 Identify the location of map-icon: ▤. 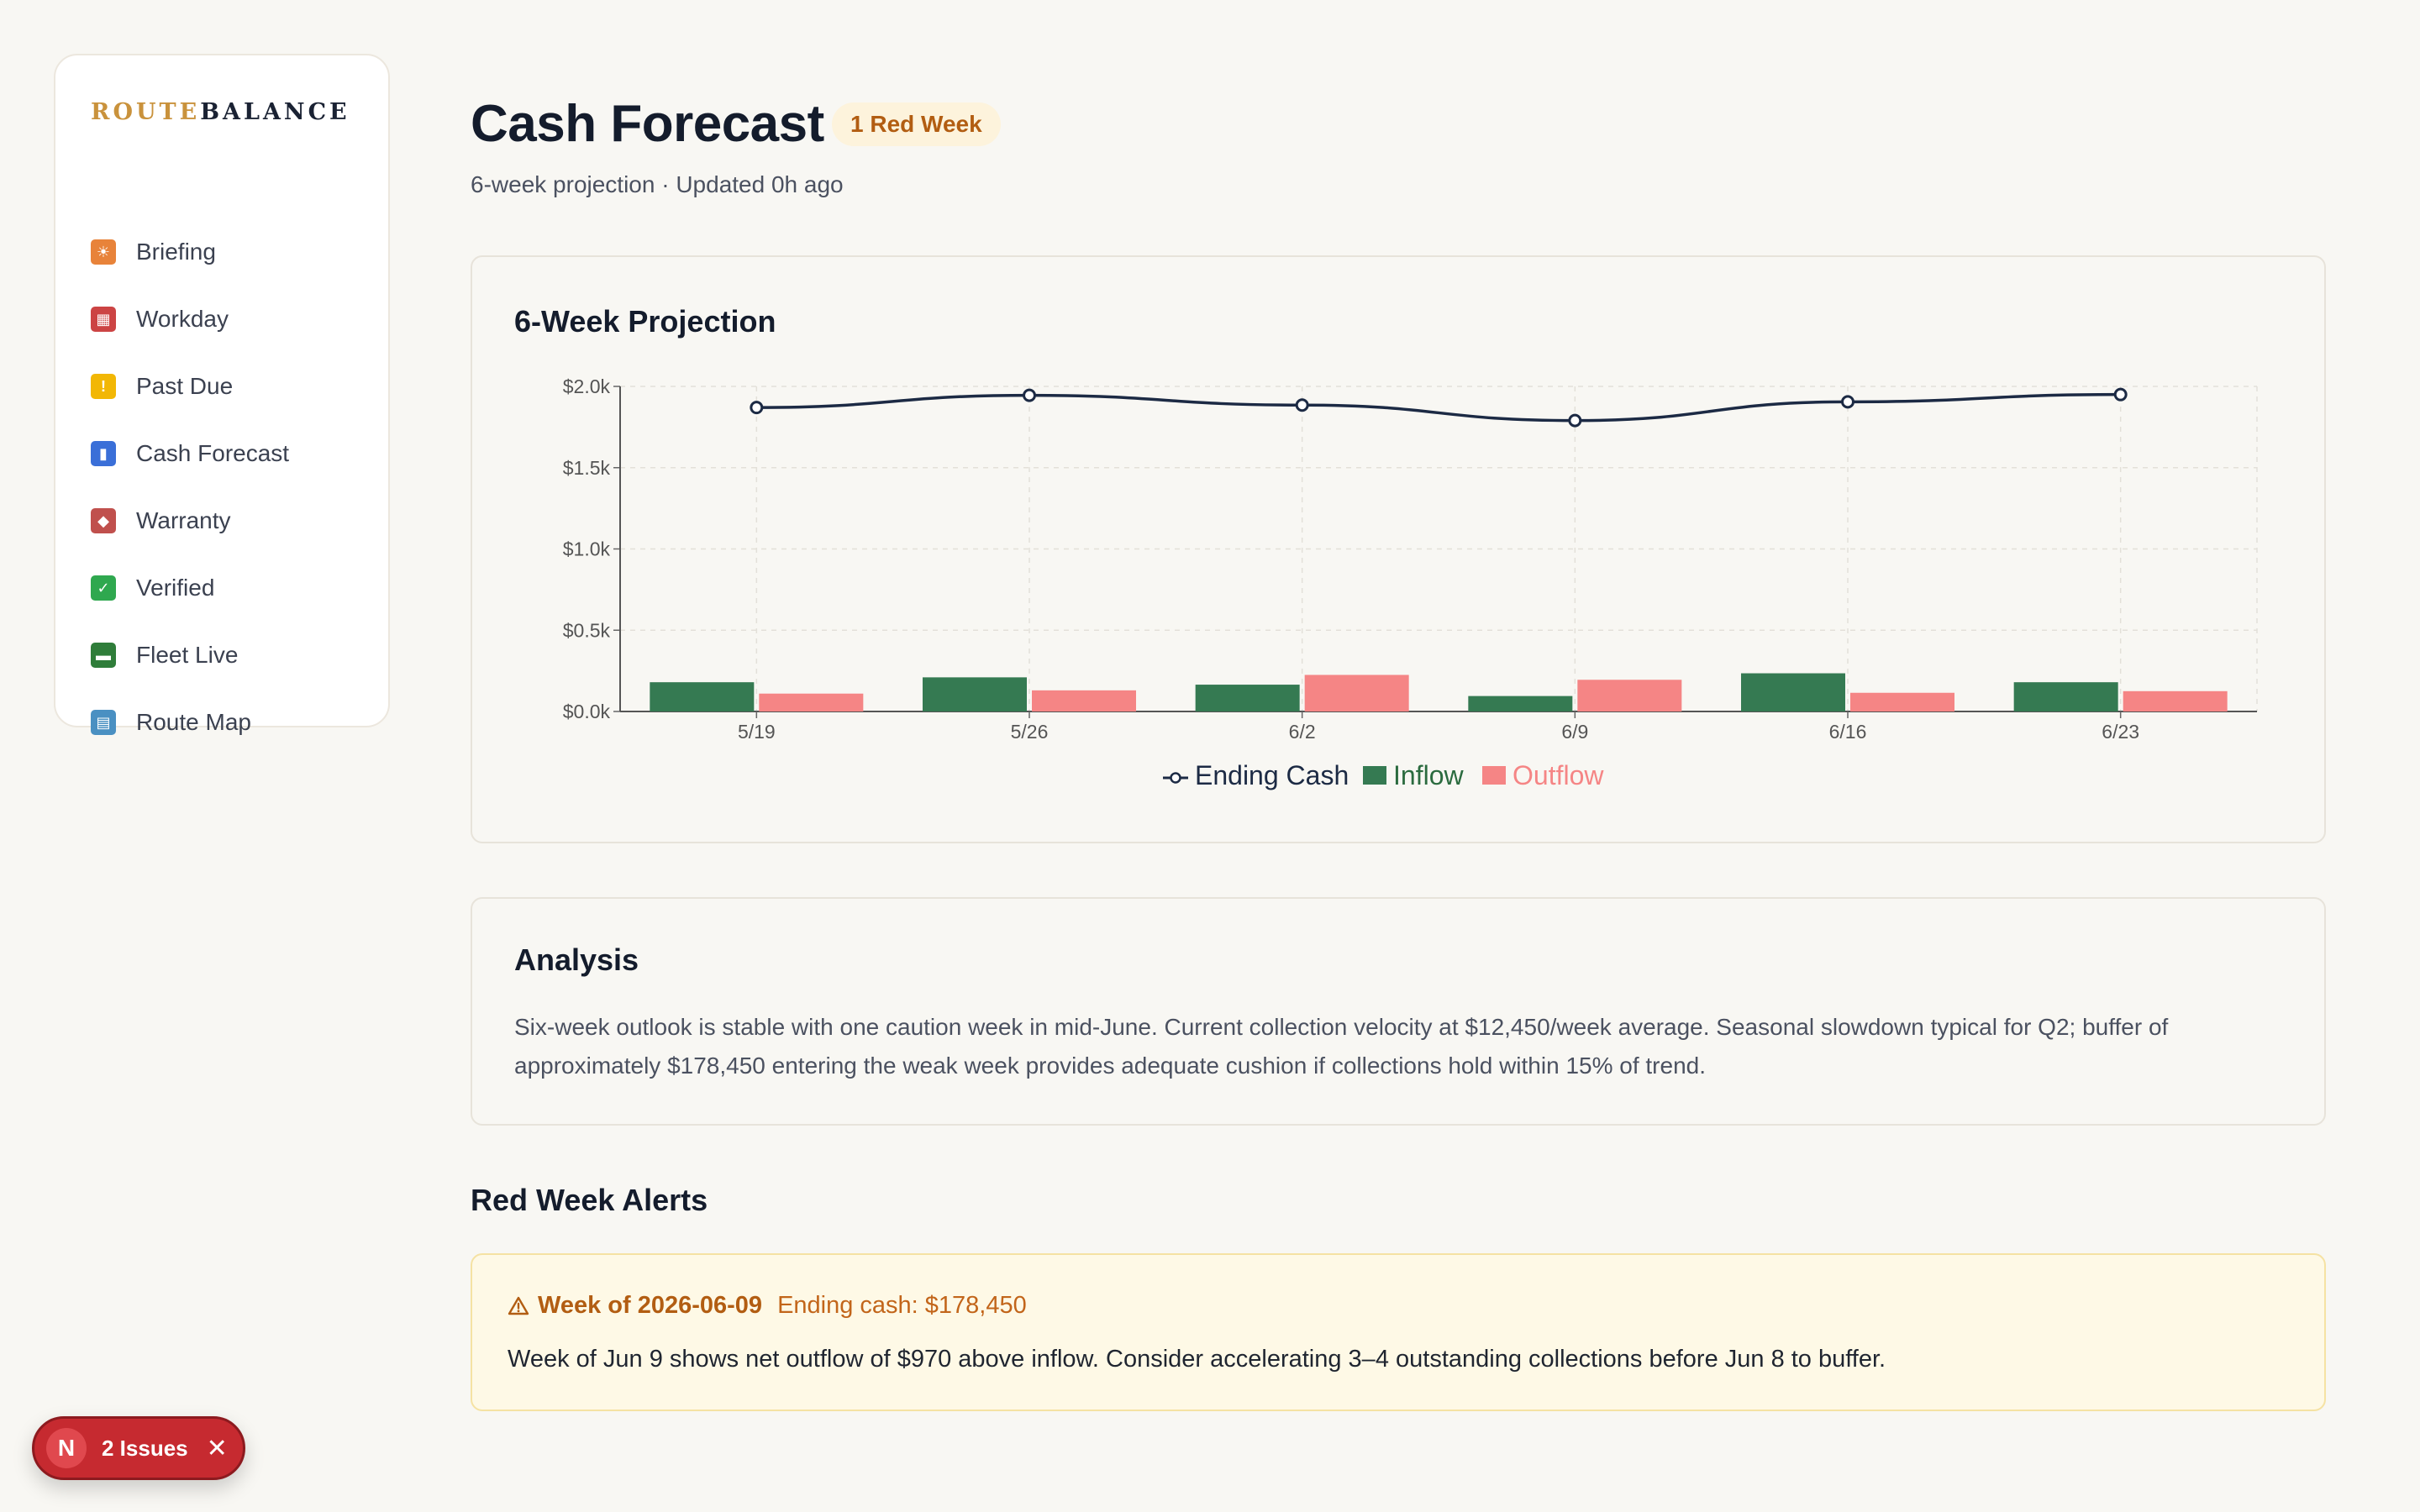
(103, 722).